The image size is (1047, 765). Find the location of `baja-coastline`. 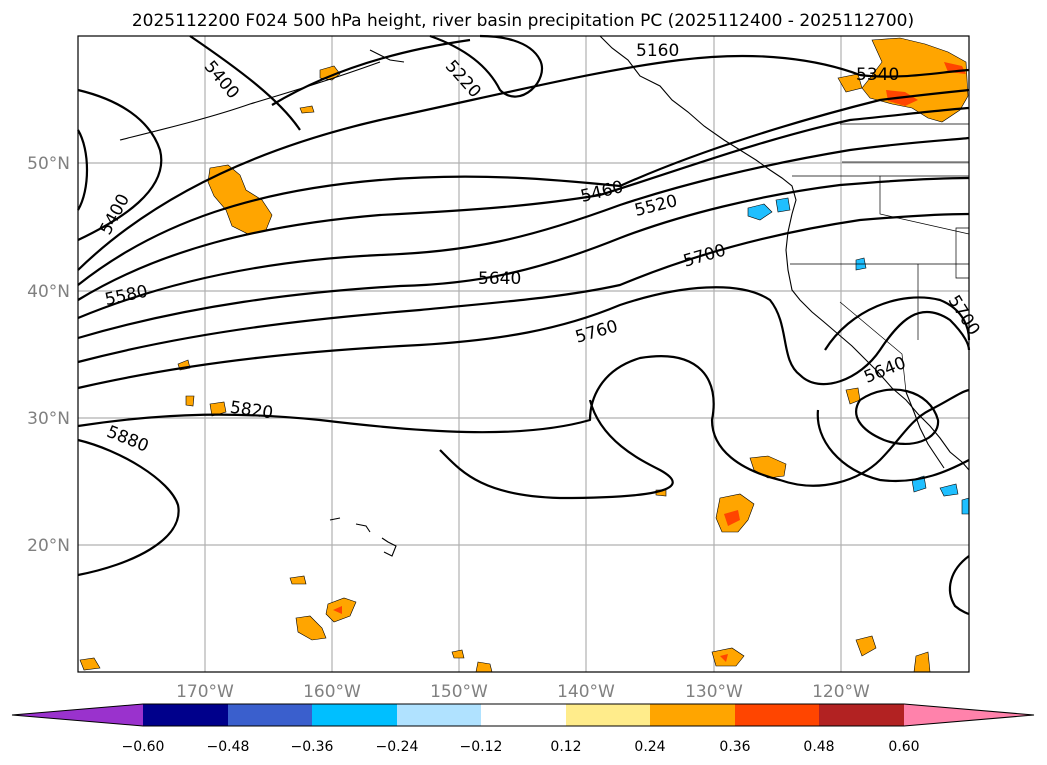

baja-coastline is located at coordinates (925, 430).